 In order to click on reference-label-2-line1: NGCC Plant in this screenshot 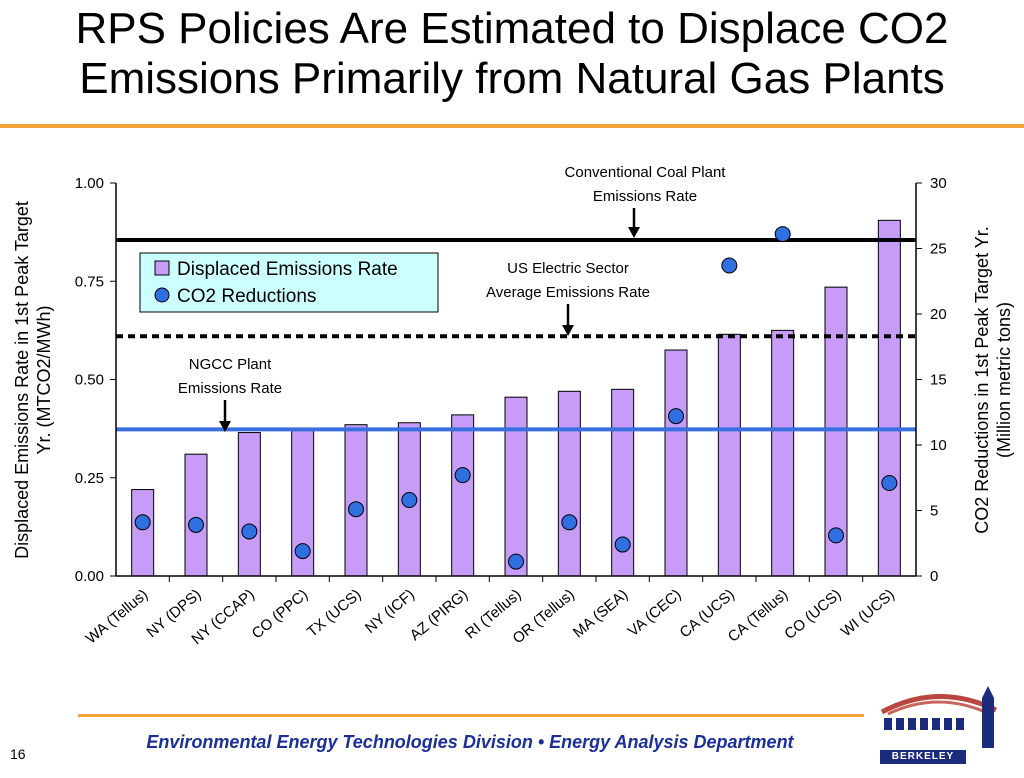, I will do `click(230, 364)`.